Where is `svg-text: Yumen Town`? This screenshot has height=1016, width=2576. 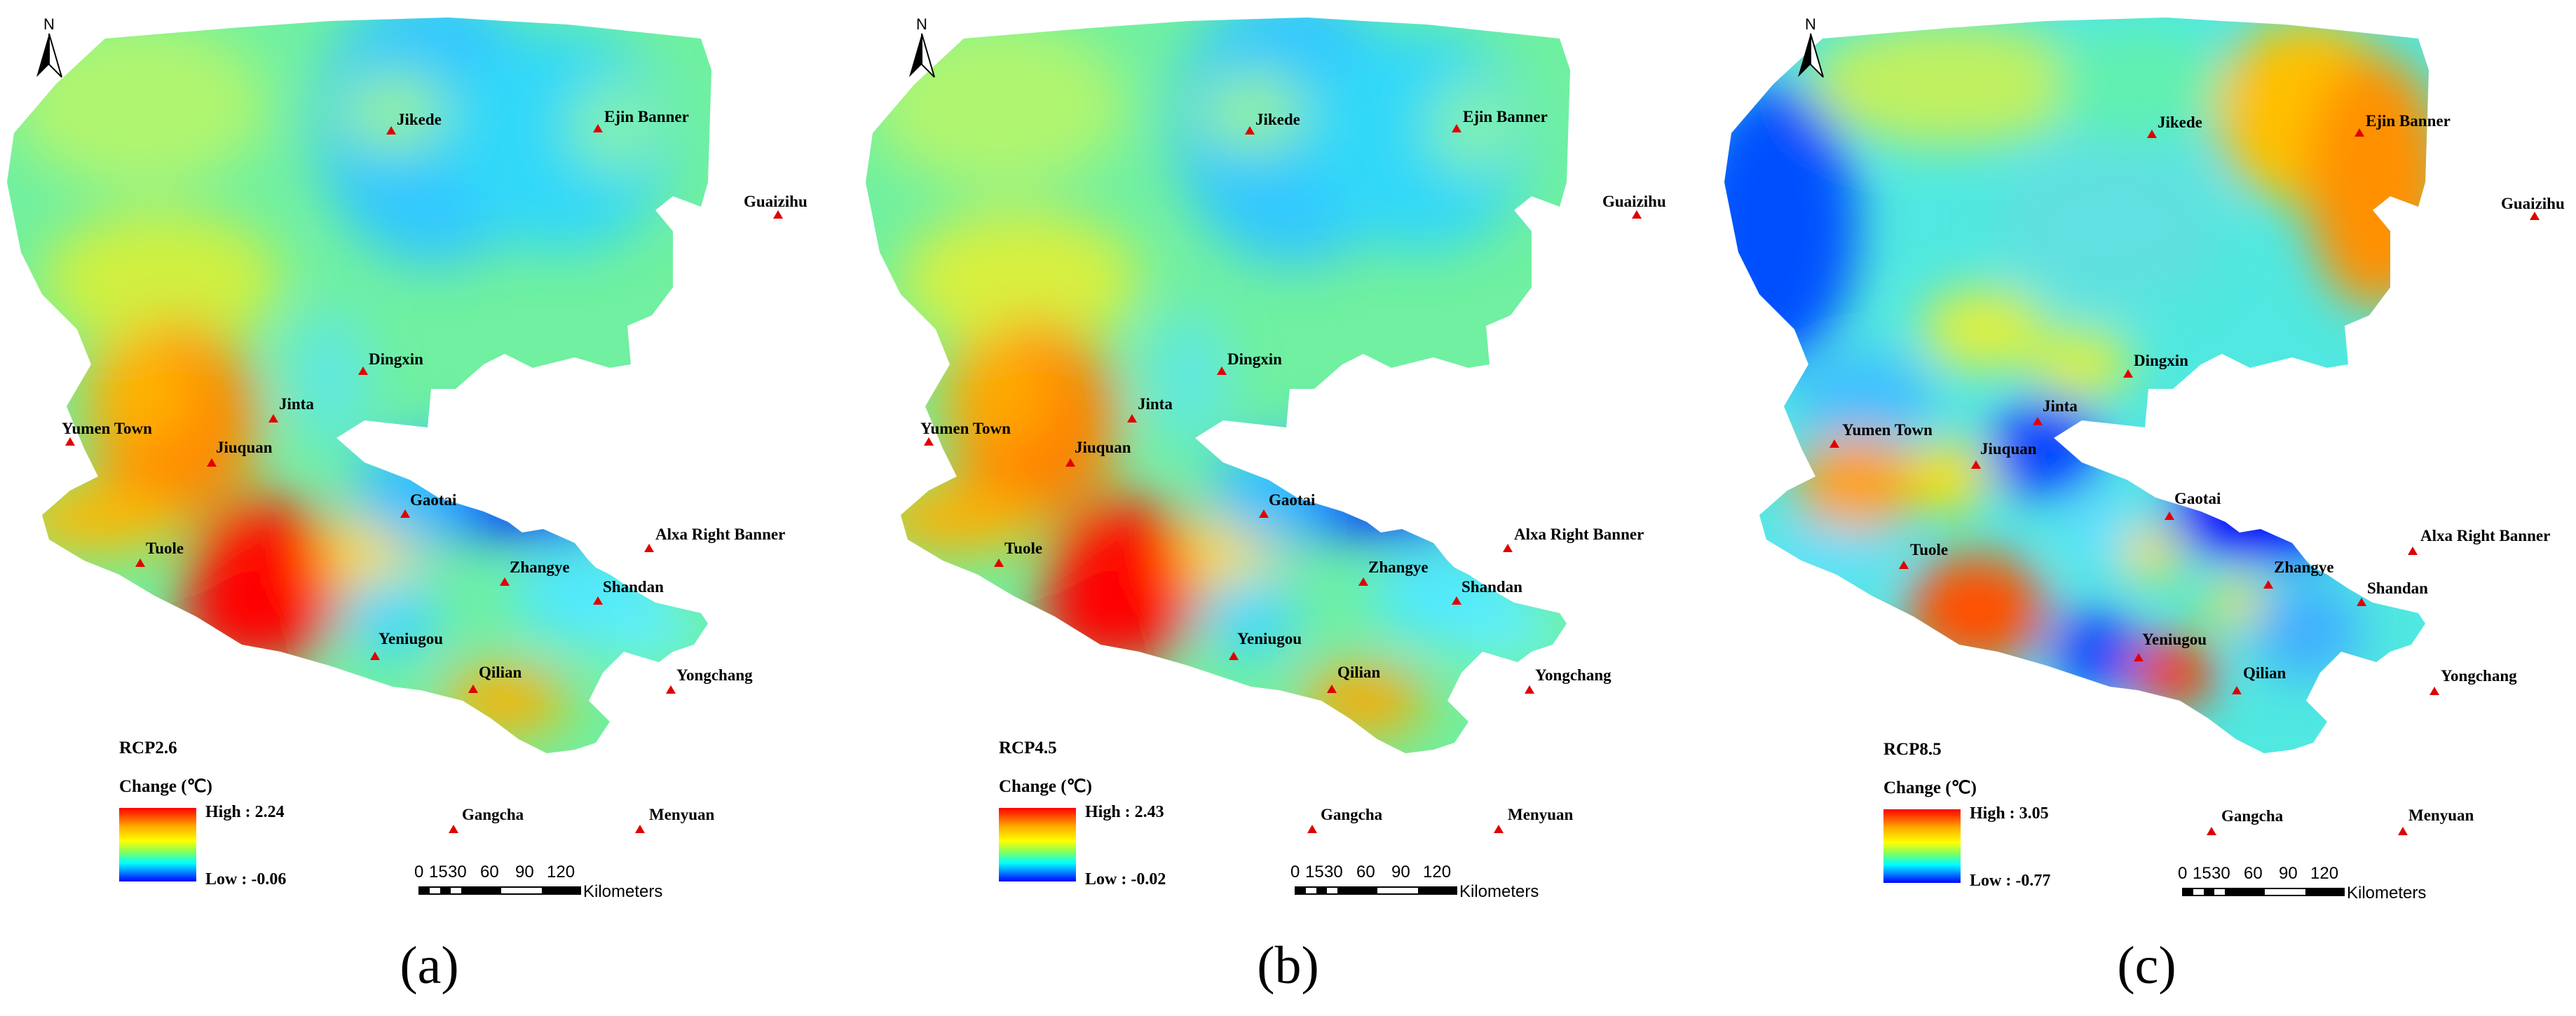
svg-text: Yumen Town is located at coordinates (1888, 430).